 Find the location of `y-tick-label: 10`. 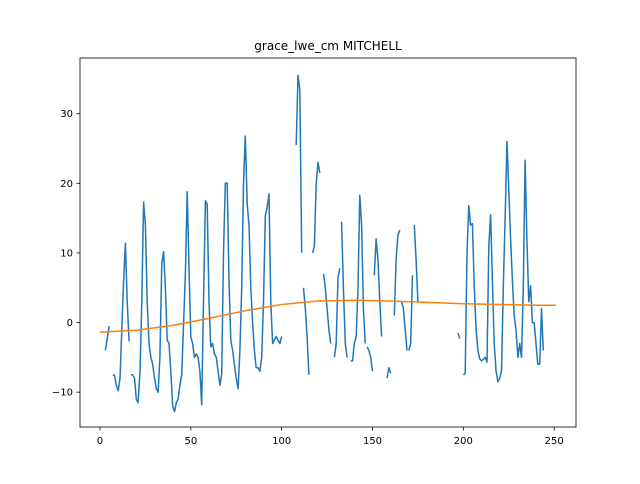

y-tick-label: 10 is located at coordinates (66, 253).